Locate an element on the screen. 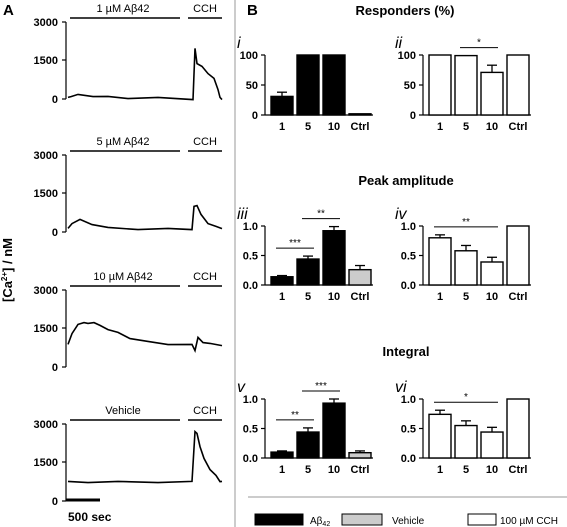 The image size is (567, 527). legend-swatch-vehicle is located at coordinates (362, 519).